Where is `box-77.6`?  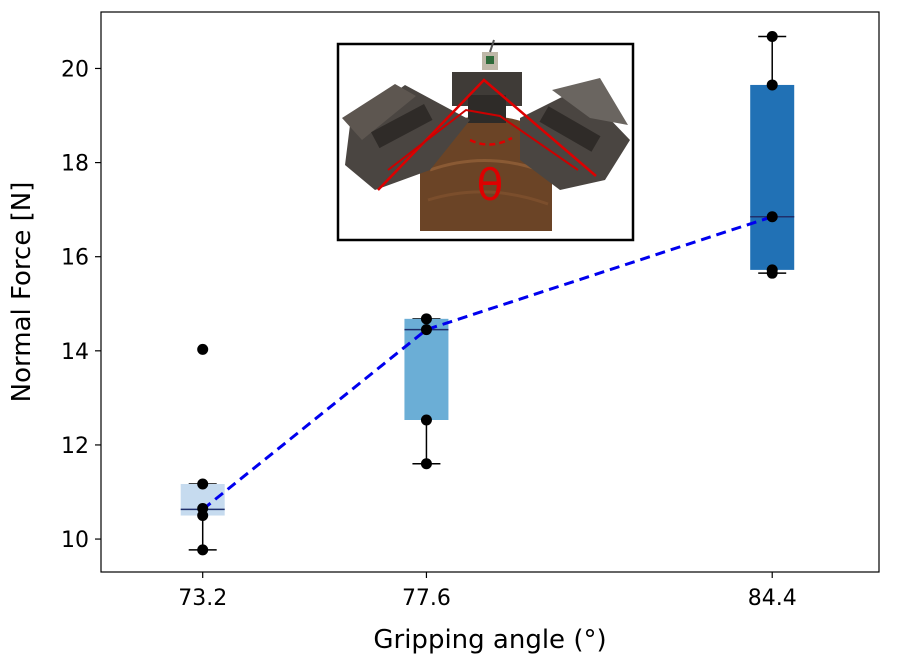
box-77.6 is located at coordinates (426, 369).